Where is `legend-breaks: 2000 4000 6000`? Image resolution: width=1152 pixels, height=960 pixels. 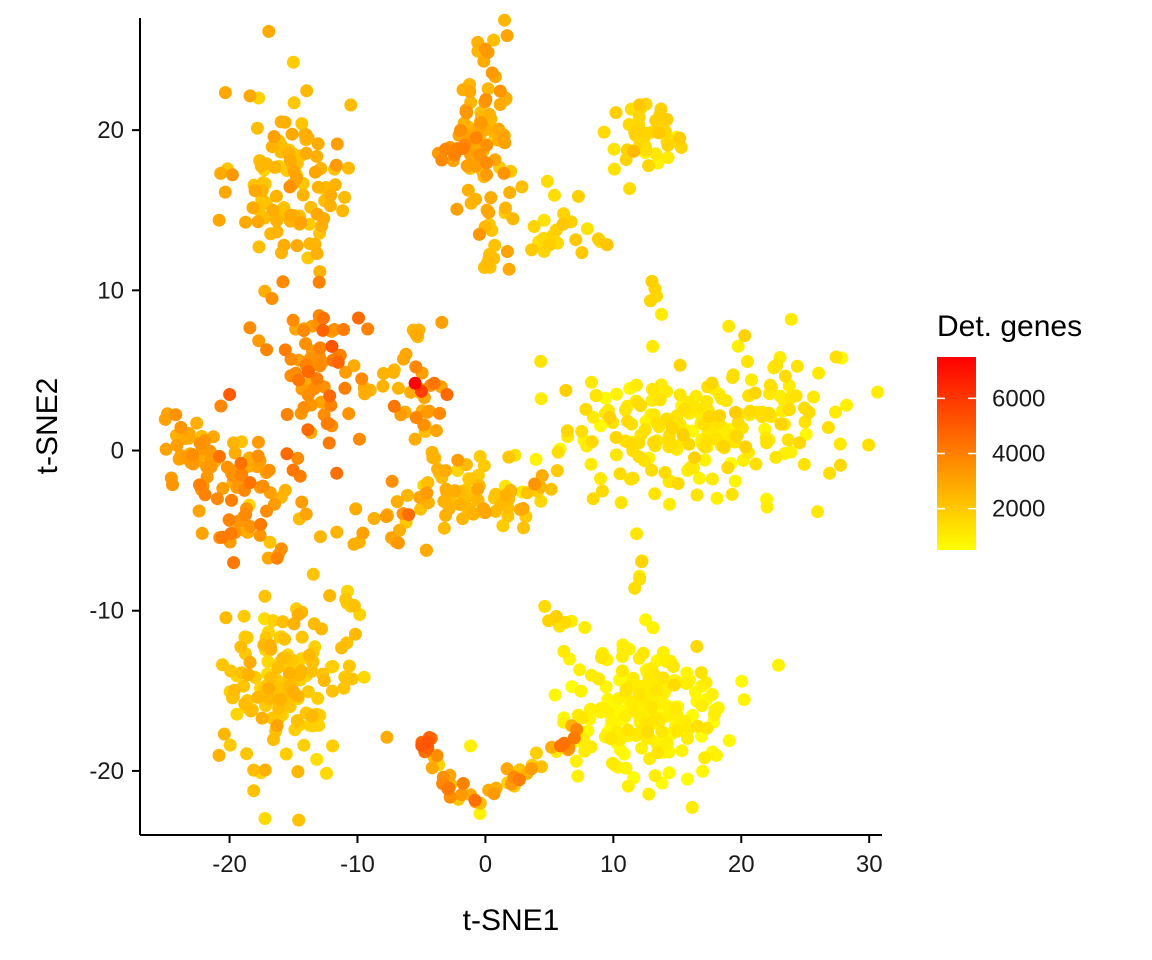 legend-breaks: 2000 4000 6000 is located at coordinates (991, 454).